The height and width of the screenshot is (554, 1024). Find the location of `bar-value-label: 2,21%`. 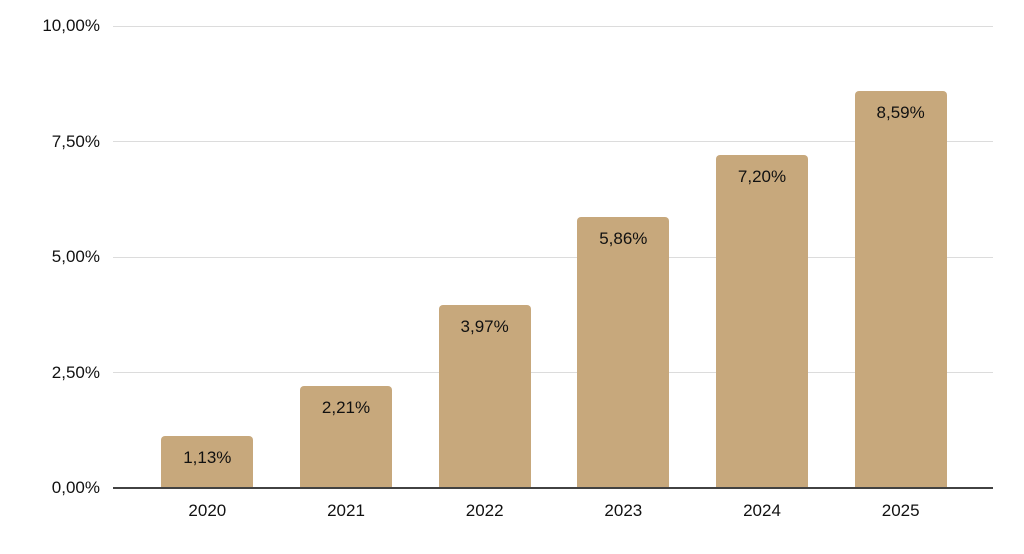

bar-value-label: 2,21% is located at coordinates (346, 407).